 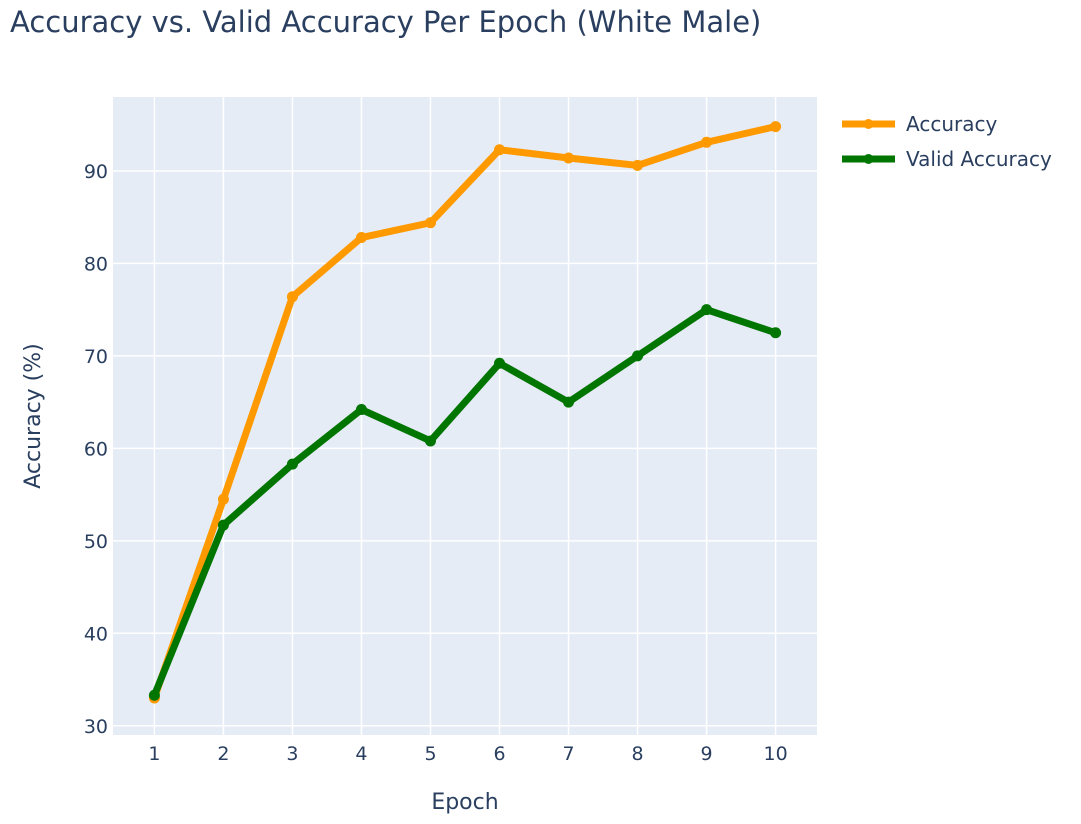 I want to click on x-tick-label: 5, so click(x=430, y=754).